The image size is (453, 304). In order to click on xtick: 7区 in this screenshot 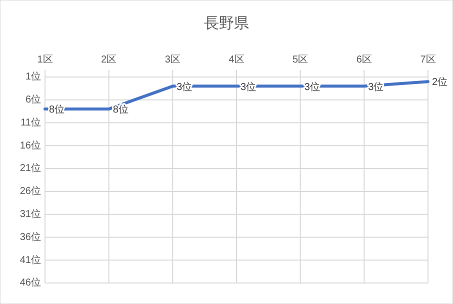, I will do `click(428, 60)`.